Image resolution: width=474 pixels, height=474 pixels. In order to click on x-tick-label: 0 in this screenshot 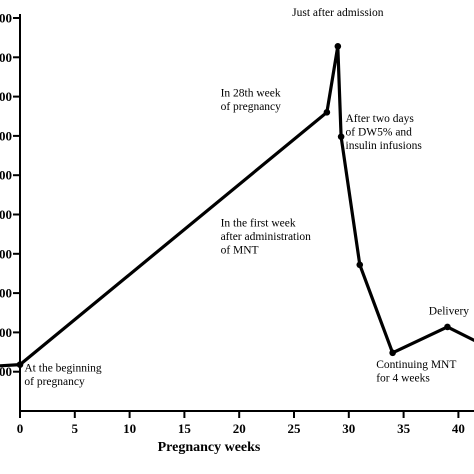, I will do `click(20, 428)`.